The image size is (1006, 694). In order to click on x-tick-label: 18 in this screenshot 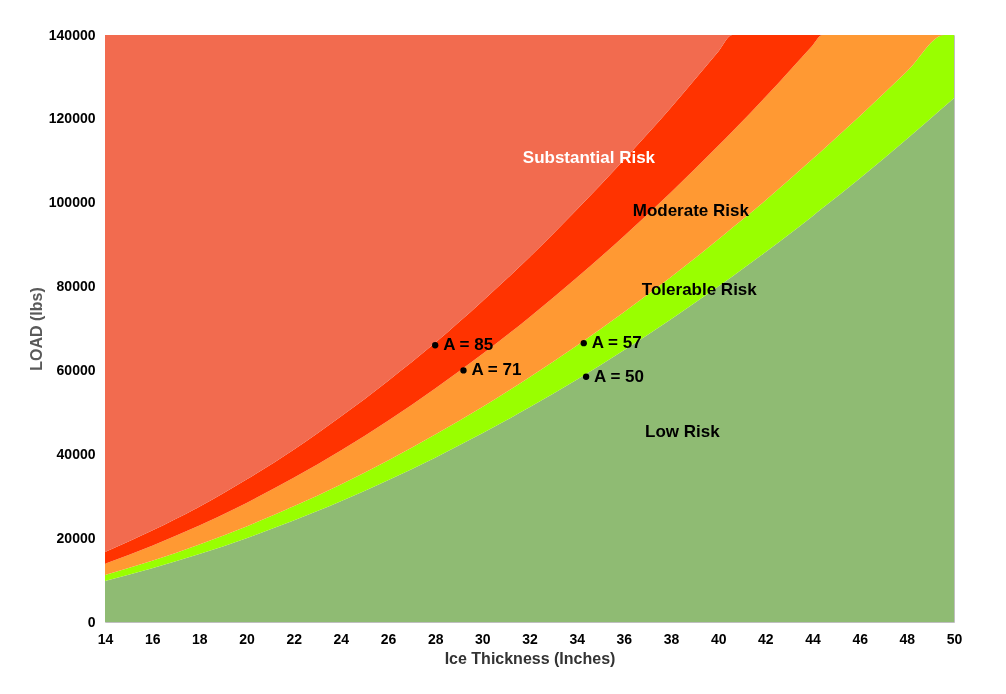, I will do `click(200, 638)`.